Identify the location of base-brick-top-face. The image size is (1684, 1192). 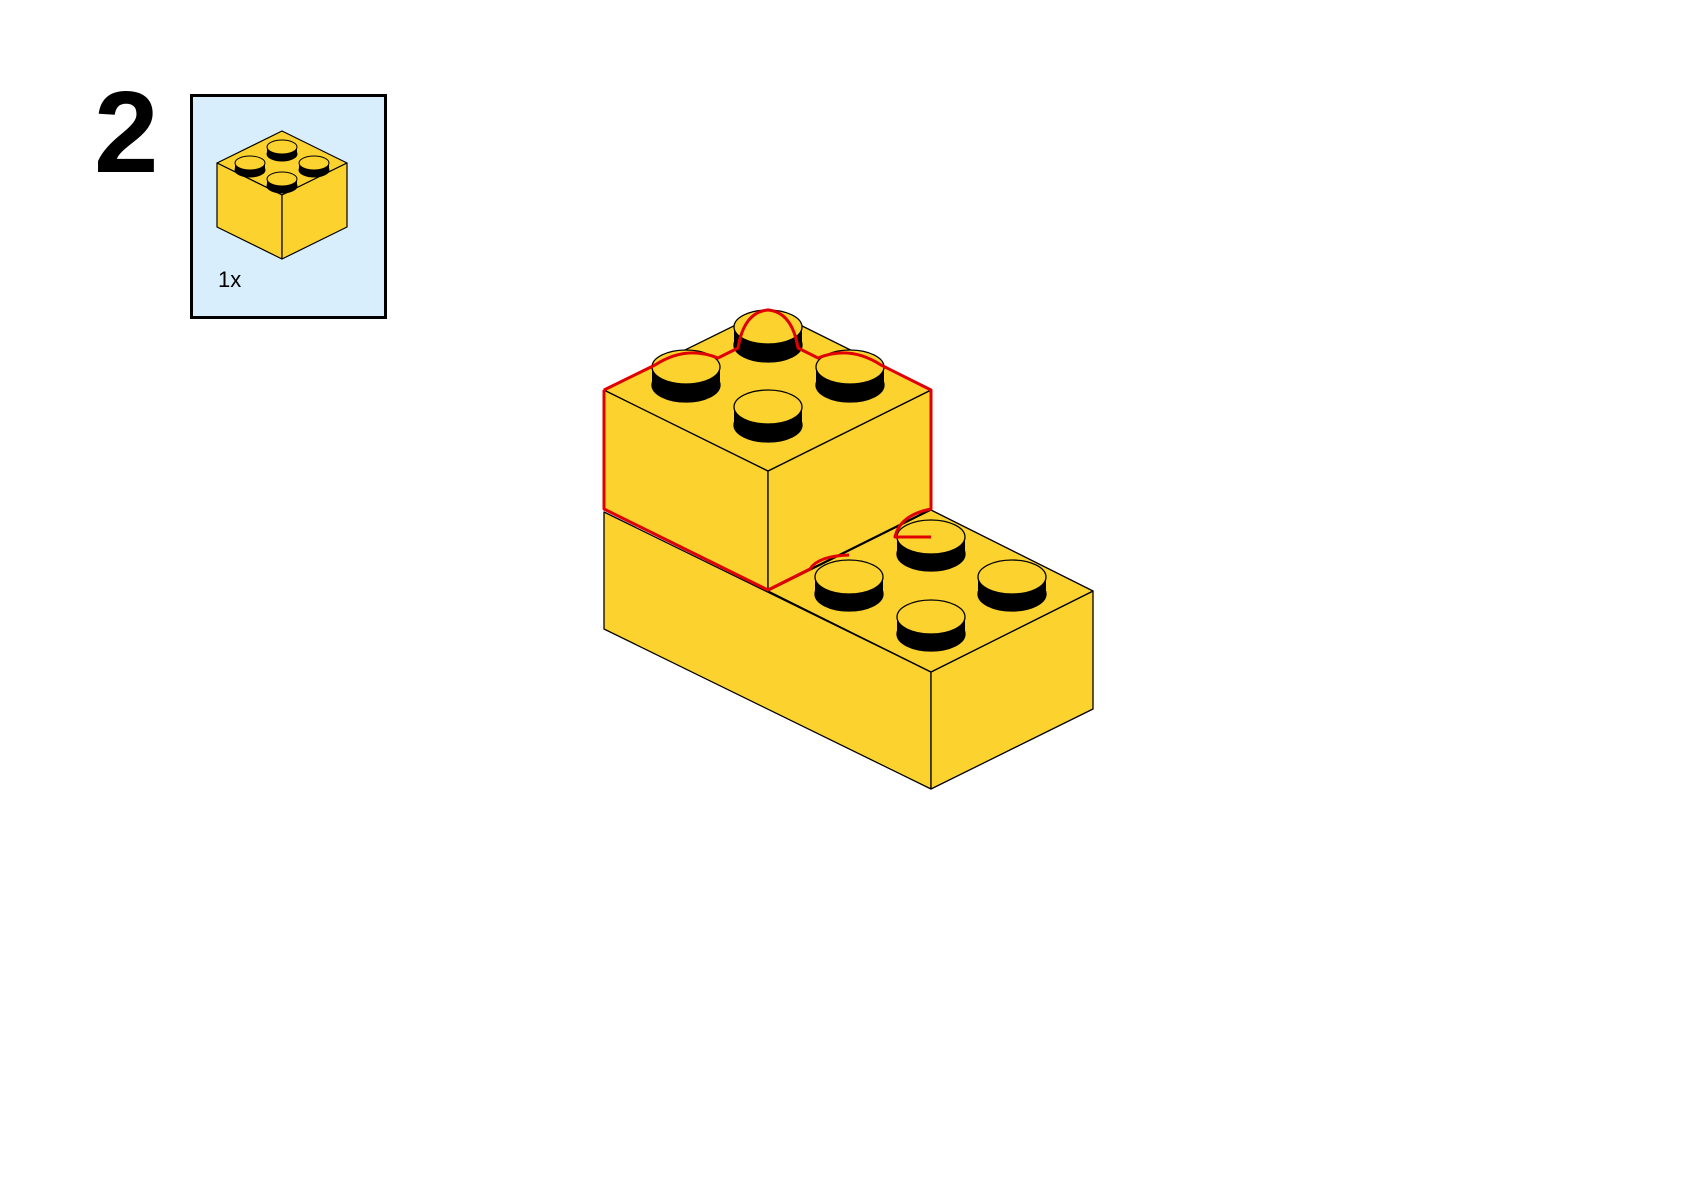
(930, 591).